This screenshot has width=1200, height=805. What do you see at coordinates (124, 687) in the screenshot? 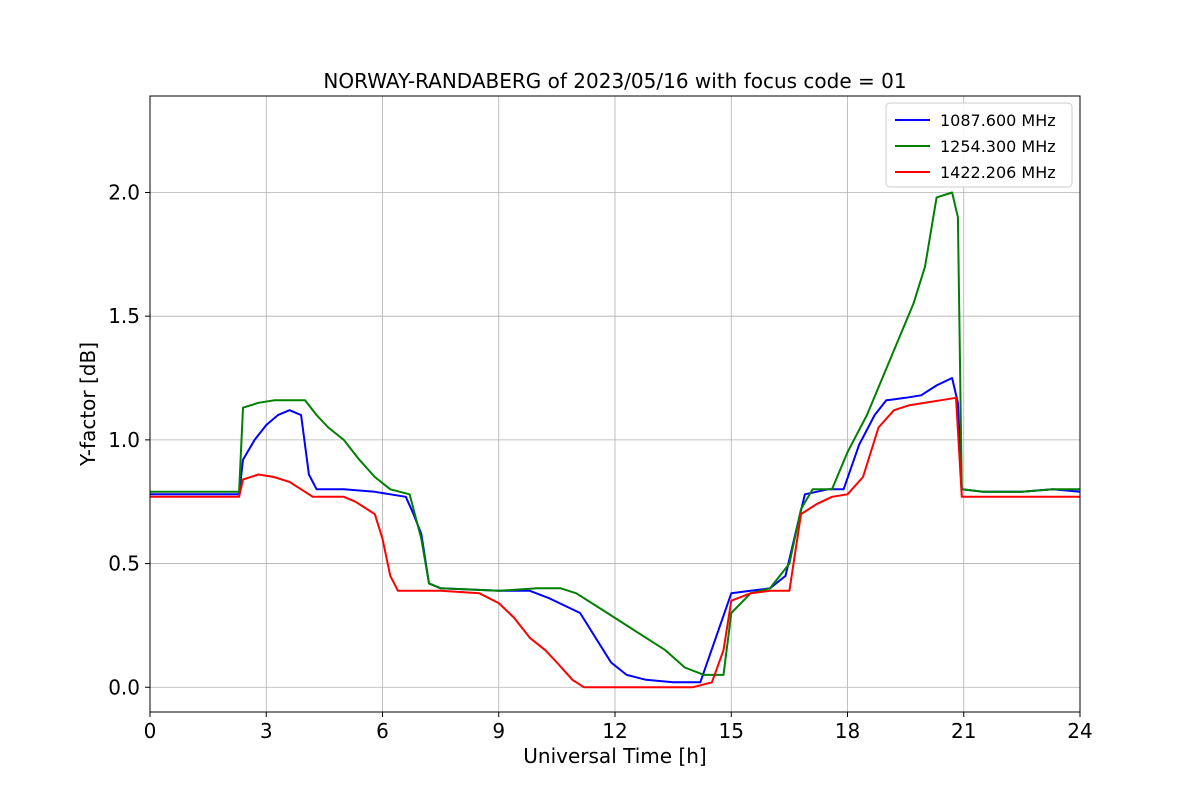
I see `y-tick-label: 0.0` at bounding box center [124, 687].